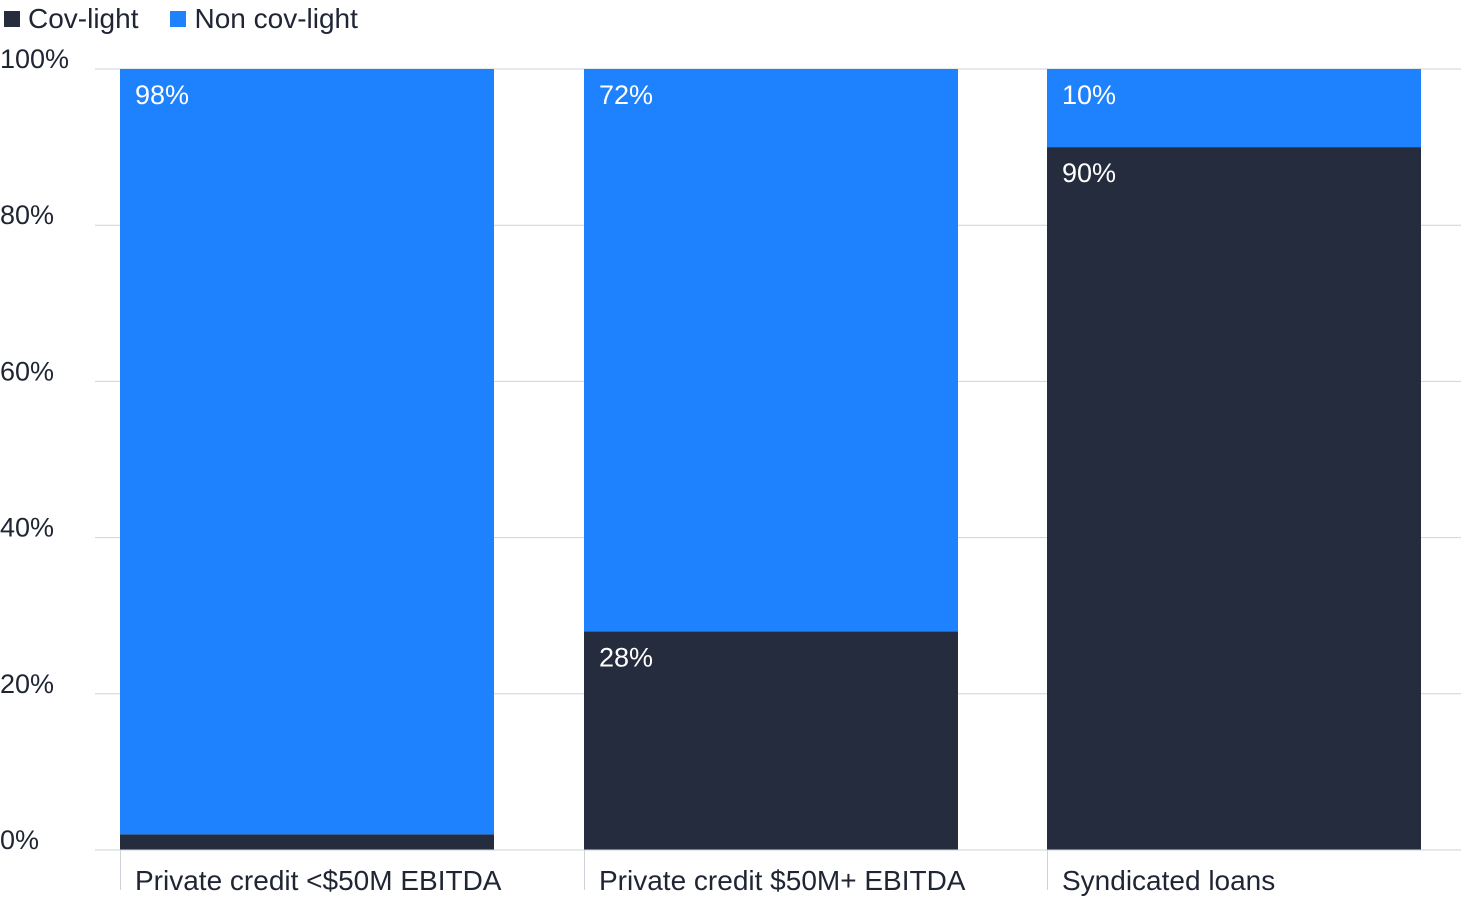 Image resolution: width=1461 pixels, height=901 pixels. Describe the element at coordinates (27, 371) in the screenshot. I see `y-tick-label-60: 60%` at that location.